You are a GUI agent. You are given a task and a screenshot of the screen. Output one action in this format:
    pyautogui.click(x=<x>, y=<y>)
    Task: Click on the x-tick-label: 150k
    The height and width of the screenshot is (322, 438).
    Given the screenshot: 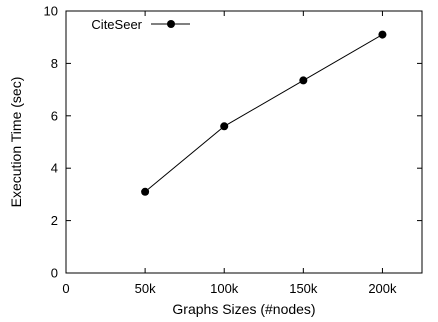 What is the action you would take?
    pyautogui.click(x=303, y=288)
    